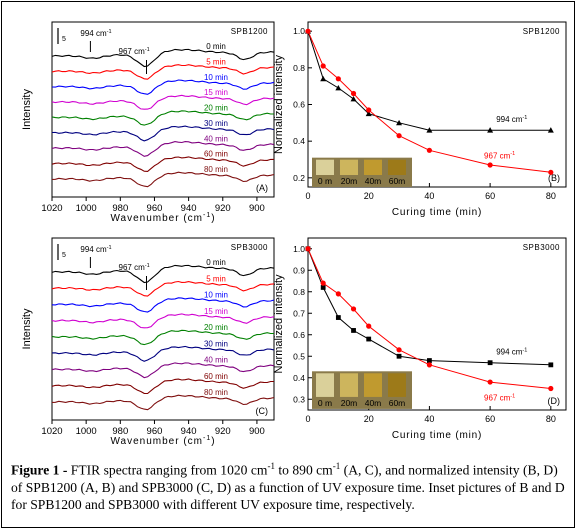  I want to click on x-tick-label: 1000, so click(86, 208).